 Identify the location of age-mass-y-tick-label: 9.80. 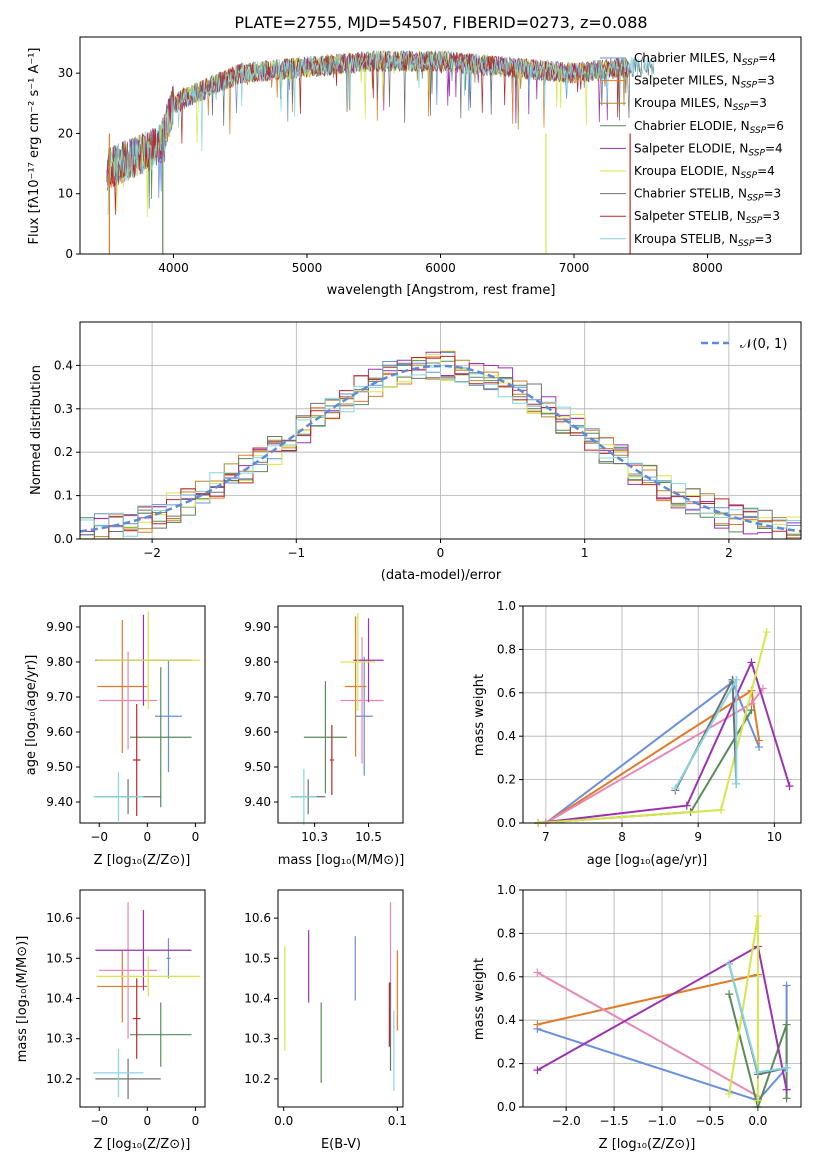
(257, 662).